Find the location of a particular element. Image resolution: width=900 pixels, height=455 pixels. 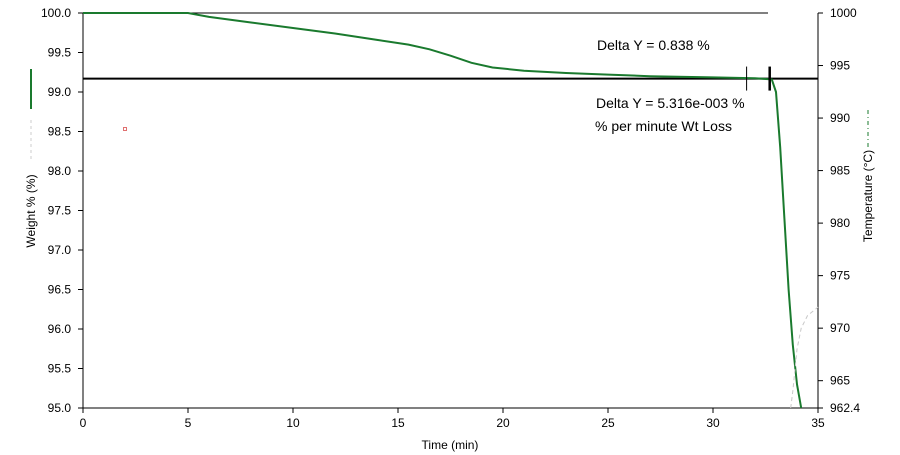

temperature-series-line is located at coordinates (804, 357).